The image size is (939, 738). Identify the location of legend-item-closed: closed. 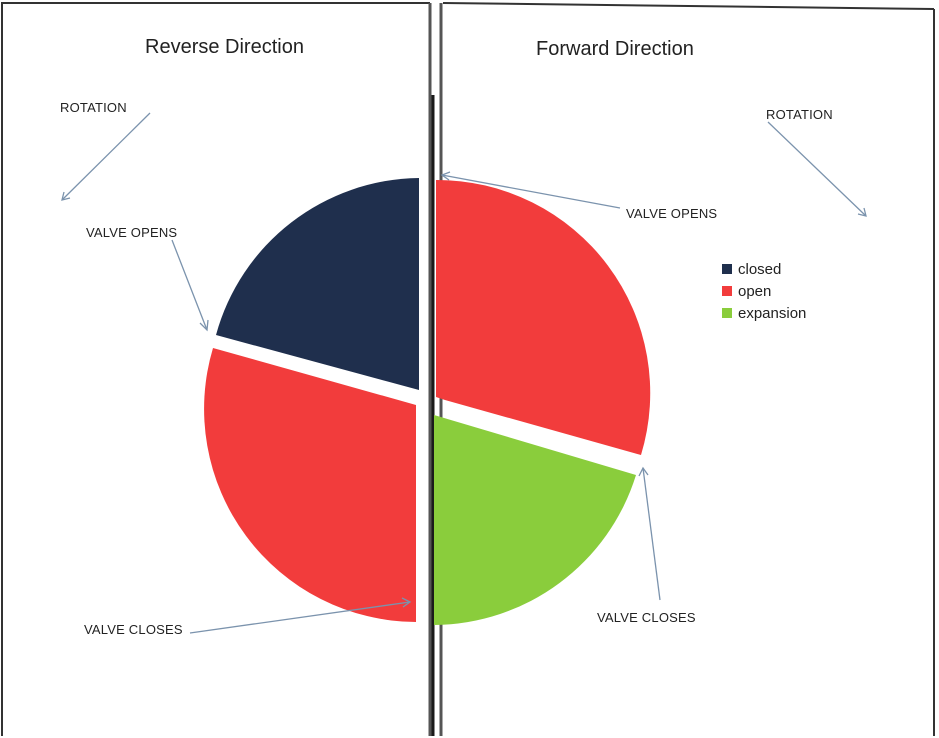
(764, 269).